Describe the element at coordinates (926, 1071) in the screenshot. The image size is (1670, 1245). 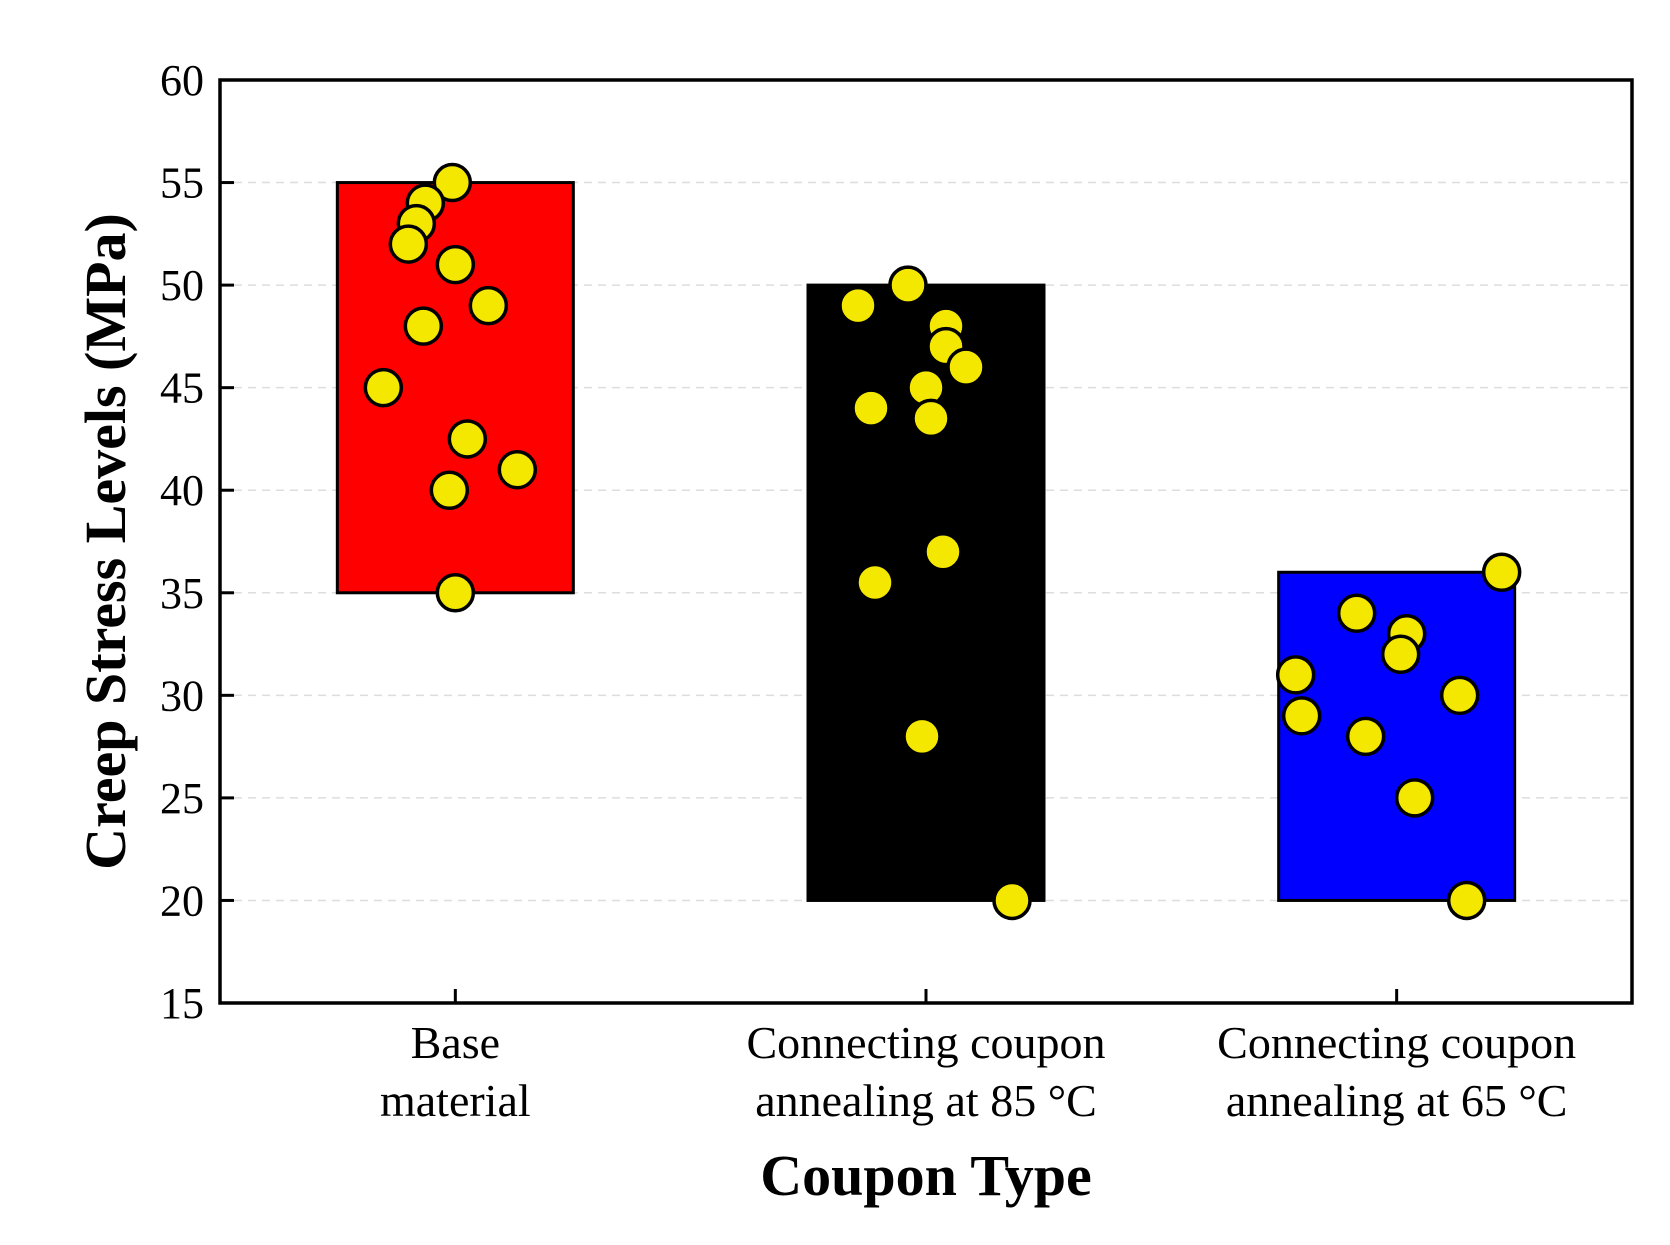
I see `x-tick-label: Connecting coupon annealing at 85 °C` at that location.